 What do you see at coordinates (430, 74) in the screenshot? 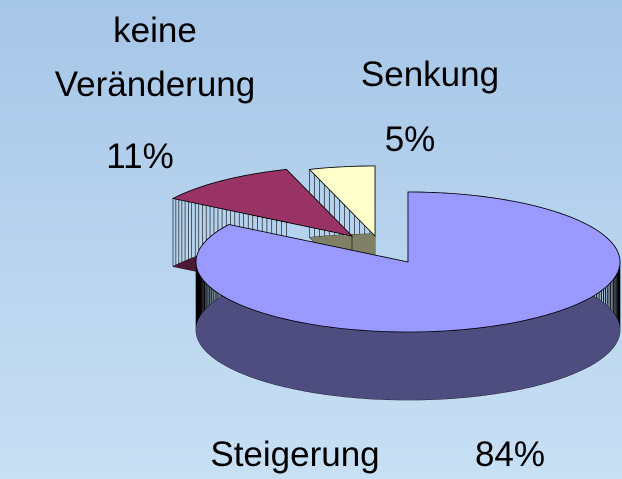
I see `category-label: Senkung` at bounding box center [430, 74].